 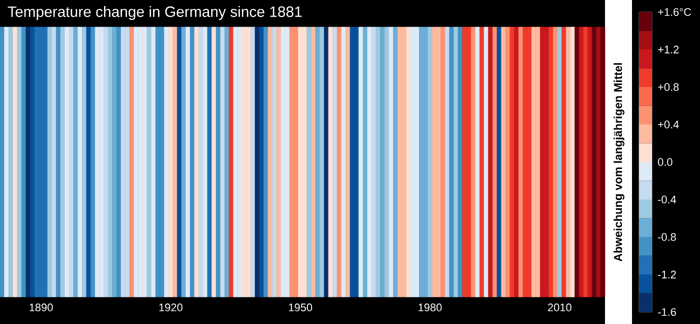 What do you see at coordinates (155, 13) in the screenshot?
I see `chart-title: Temperature change in Germany since 1881` at bounding box center [155, 13].